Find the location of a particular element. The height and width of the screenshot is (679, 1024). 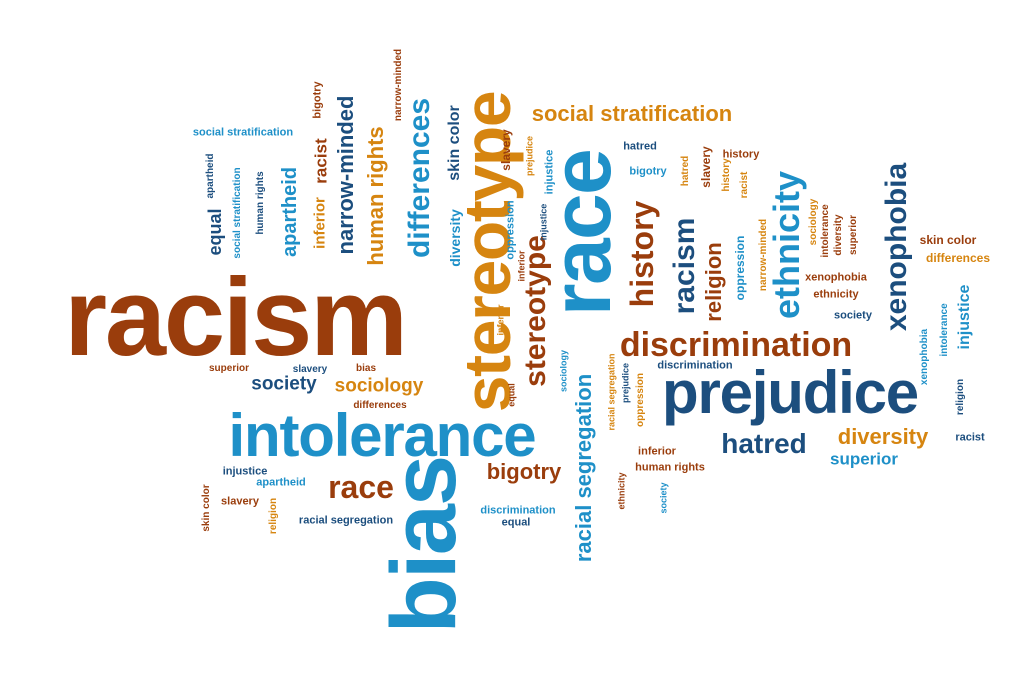

word-racism: racism is located at coordinates (236, 317).